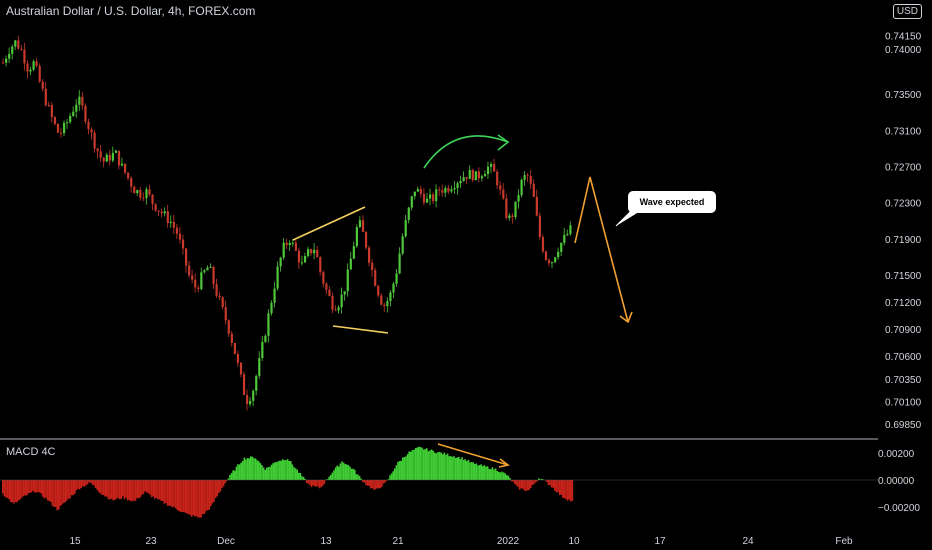 The width and height of the screenshot is (932, 550). I want to click on price-tick-label: 0.70350, so click(903, 380).